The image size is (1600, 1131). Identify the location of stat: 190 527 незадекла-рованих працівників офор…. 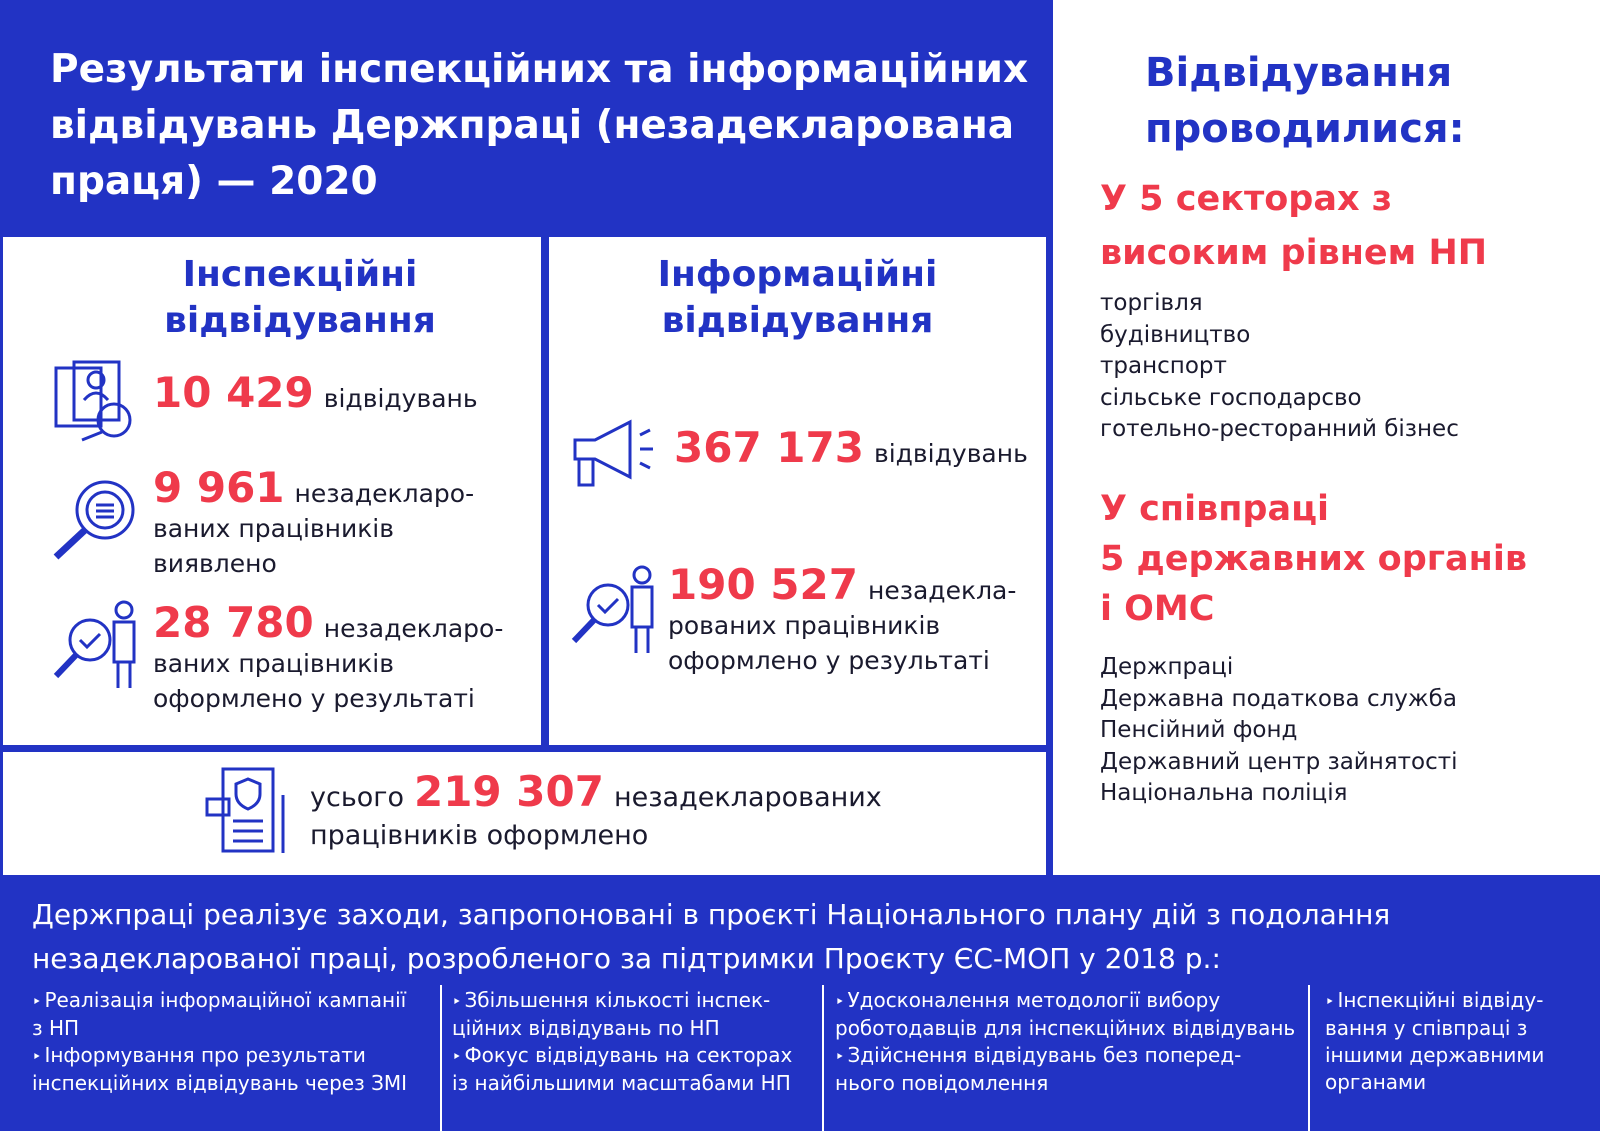
(842, 621).